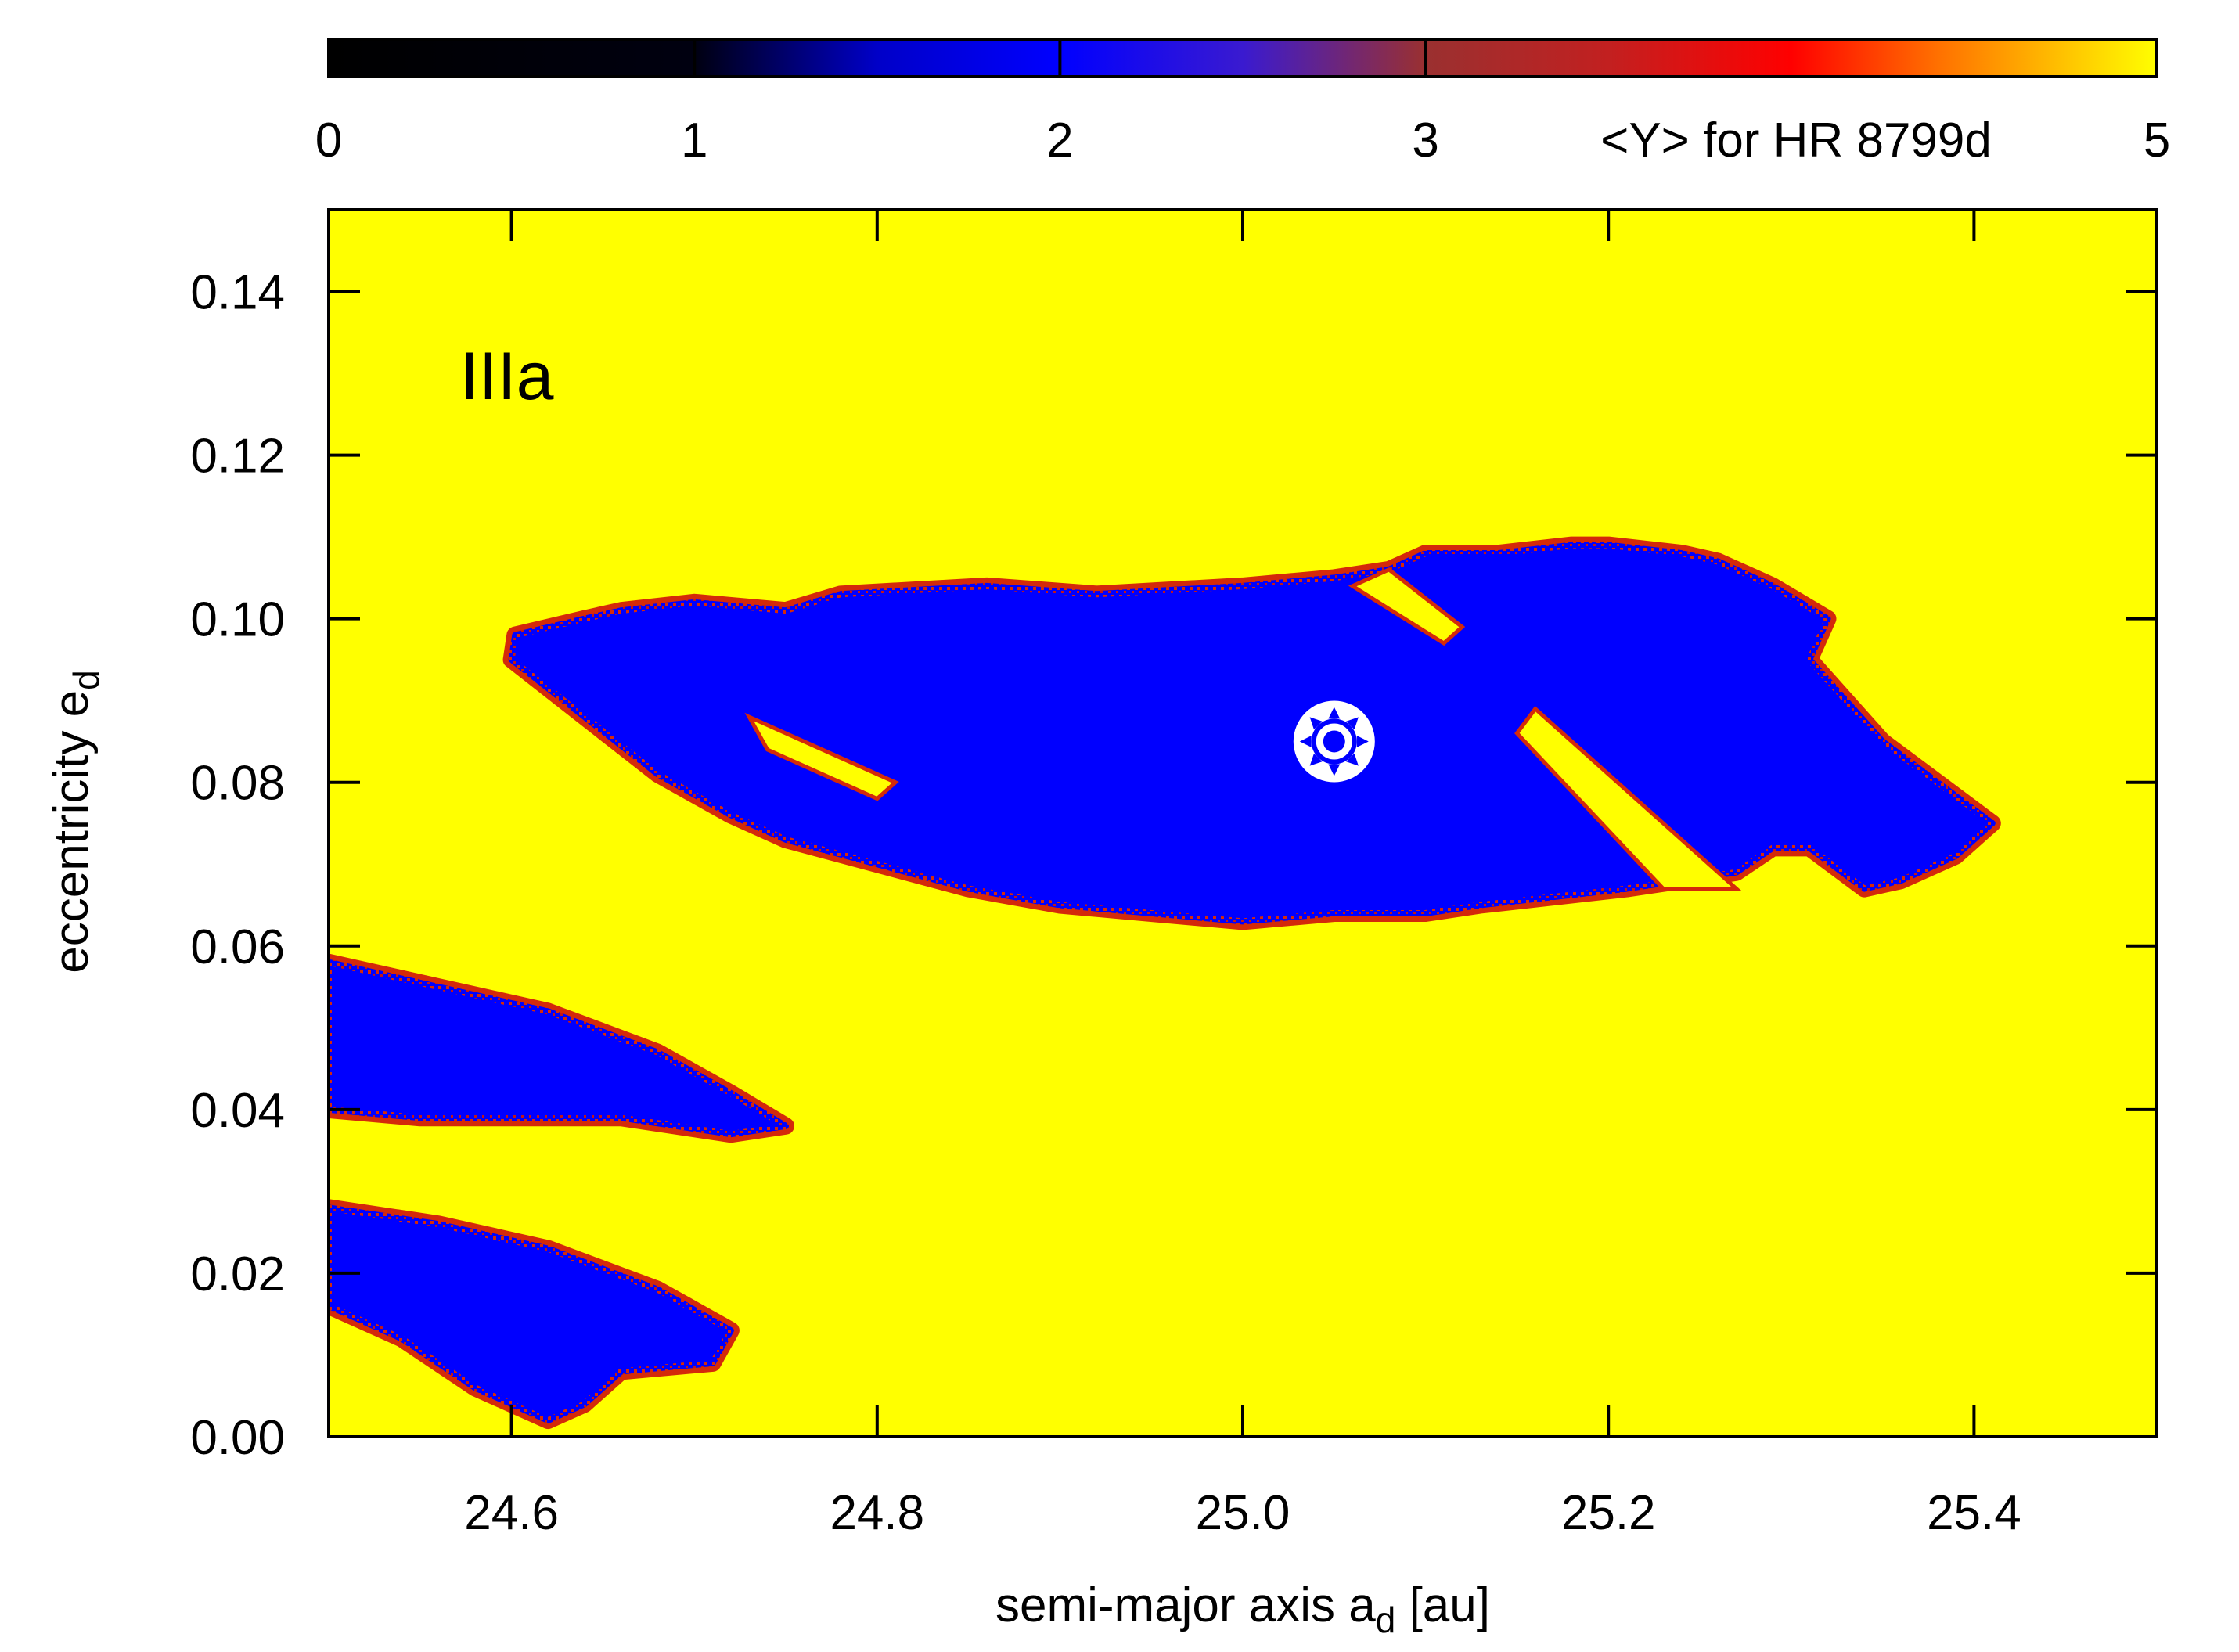 The height and width of the screenshot is (1652, 2239). I want to click on marker-star-rays, so click(1334, 741).